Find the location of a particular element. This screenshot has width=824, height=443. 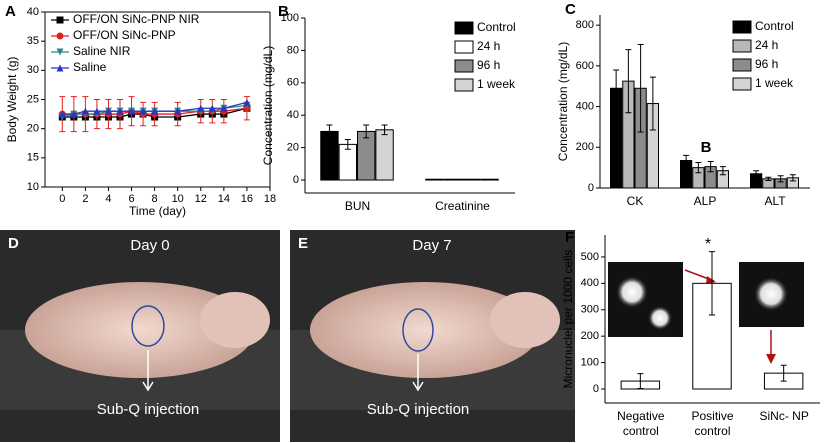

x-tick-label: ALP is located at coordinates (705, 201).